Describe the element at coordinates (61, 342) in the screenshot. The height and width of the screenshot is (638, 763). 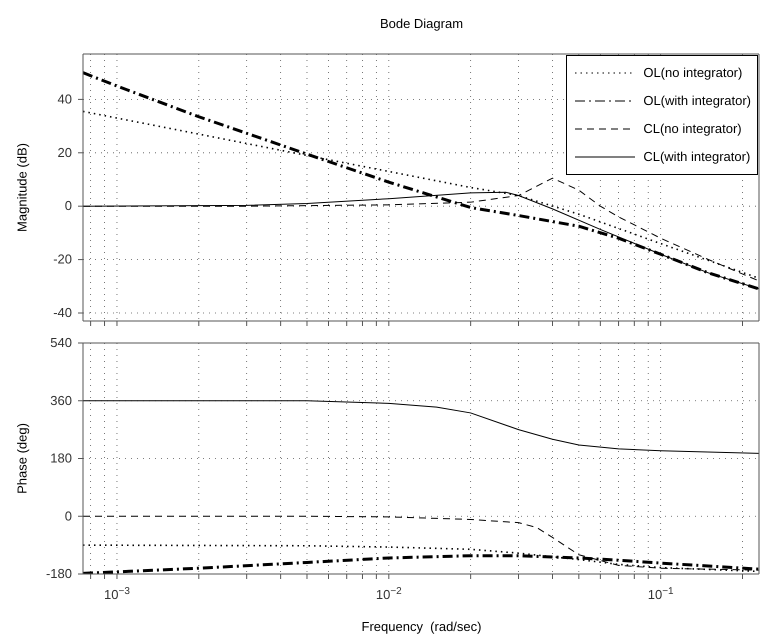
I see `y-tick-label: 540` at that location.